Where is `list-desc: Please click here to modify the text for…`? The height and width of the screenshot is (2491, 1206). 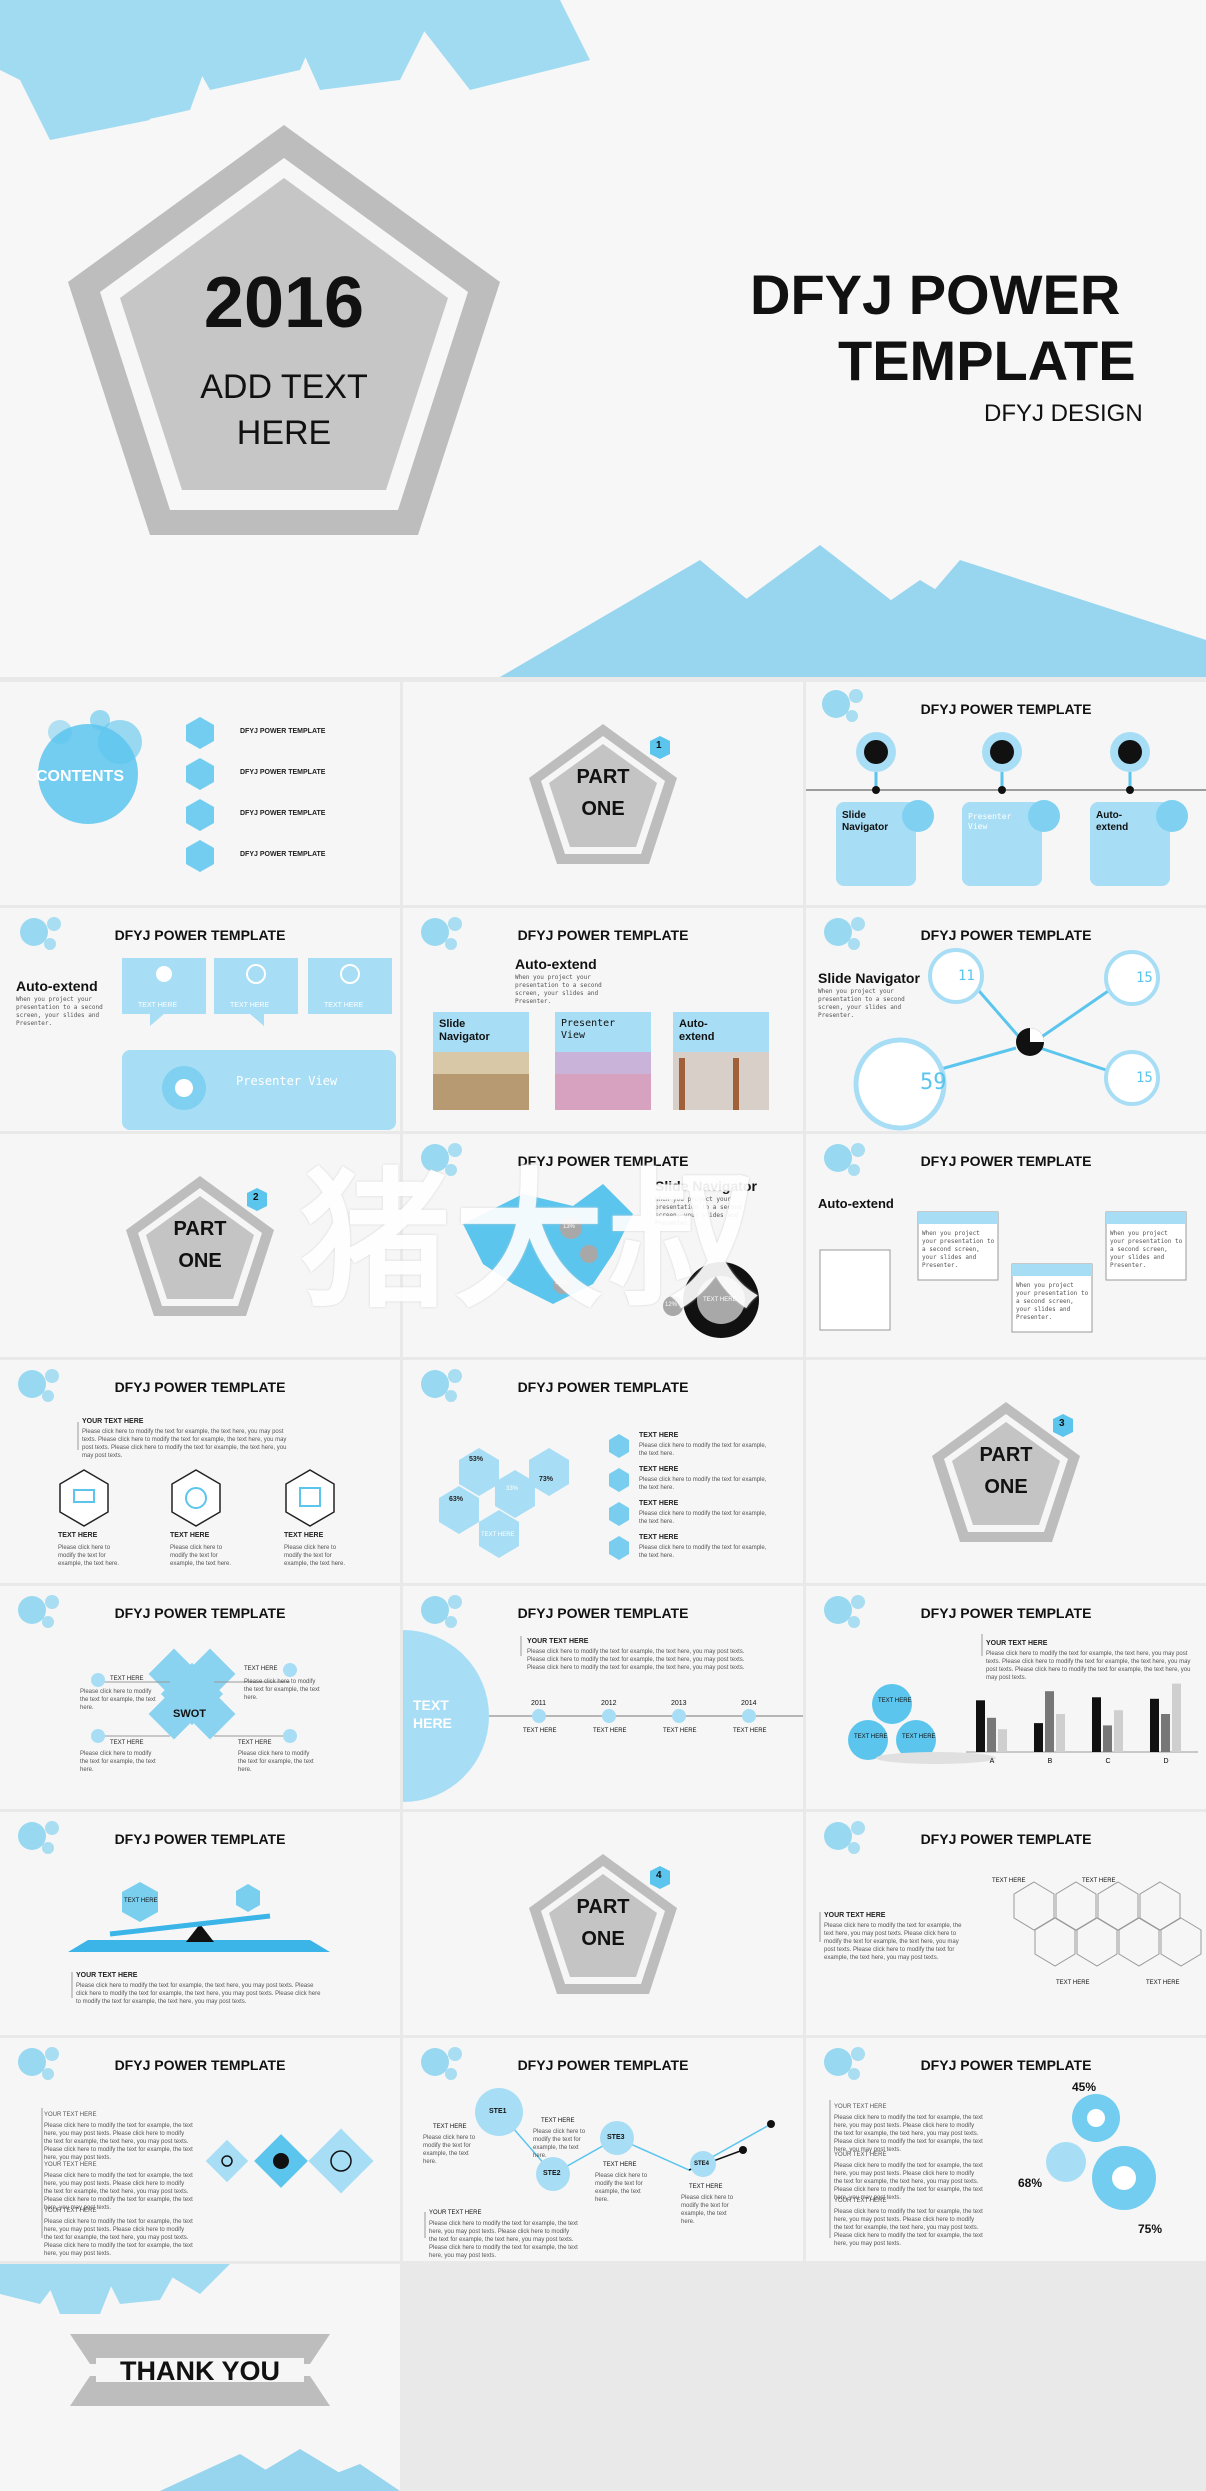 list-desc: Please click here to modify the text for… is located at coordinates (703, 1552).